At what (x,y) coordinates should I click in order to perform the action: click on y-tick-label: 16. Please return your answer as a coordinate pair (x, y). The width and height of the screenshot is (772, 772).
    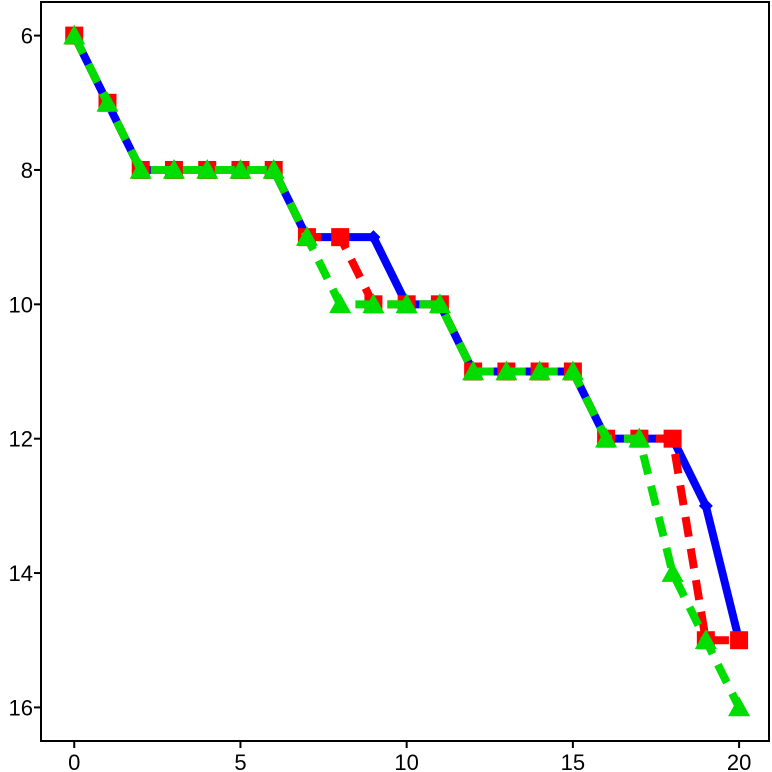
    Looking at the image, I should click on (21, 707).